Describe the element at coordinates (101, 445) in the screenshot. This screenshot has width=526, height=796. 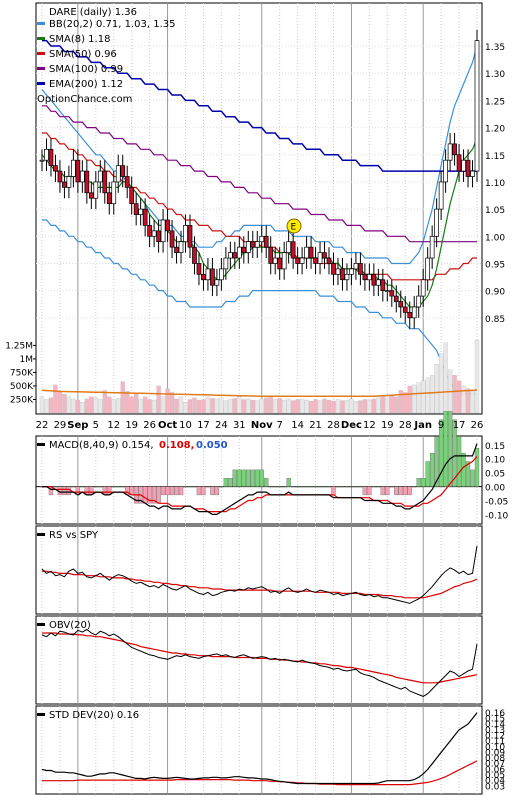
I see `macd-label: MACD(8,40,9) 0.154,` at that location.